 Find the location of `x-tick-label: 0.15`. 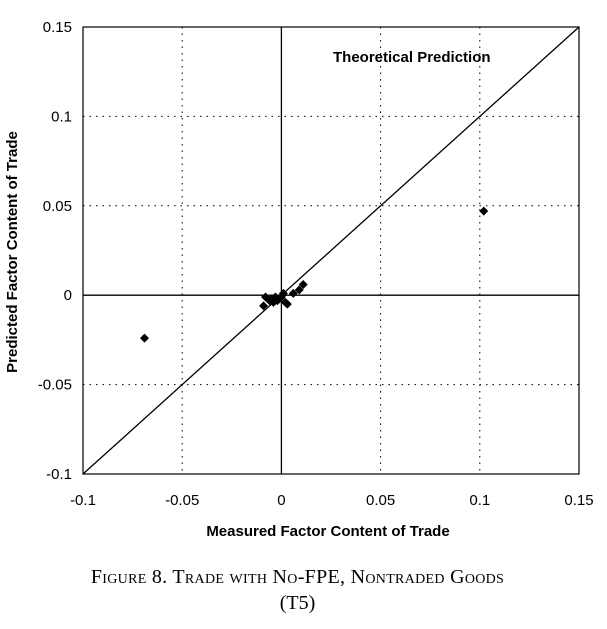

x-tick-label: 0.15 is located at coordinates (578, 500).